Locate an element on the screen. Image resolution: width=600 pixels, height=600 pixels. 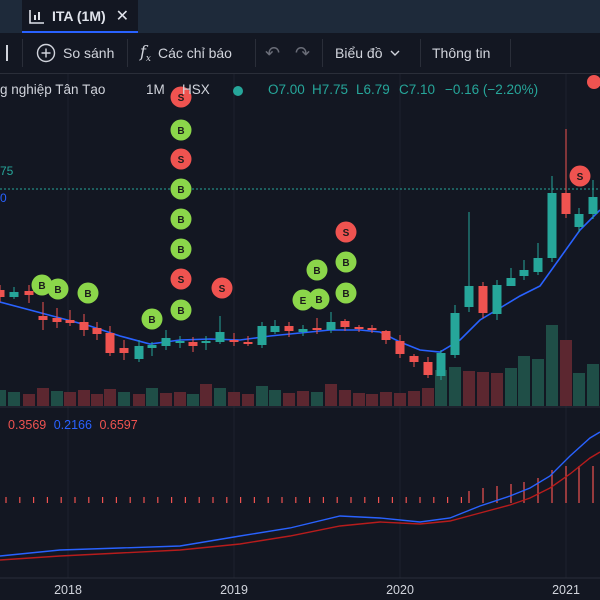
crosshair-icon is located at coordinates (4, 53).